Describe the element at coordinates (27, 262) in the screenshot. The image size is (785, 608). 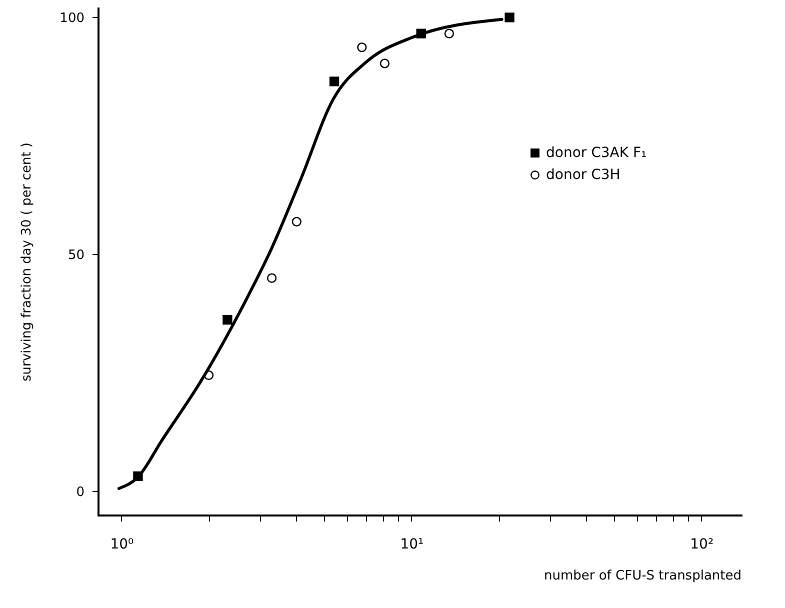
I see `y-axis-title: surviving fraction day 30 ( per cent )` at that location.